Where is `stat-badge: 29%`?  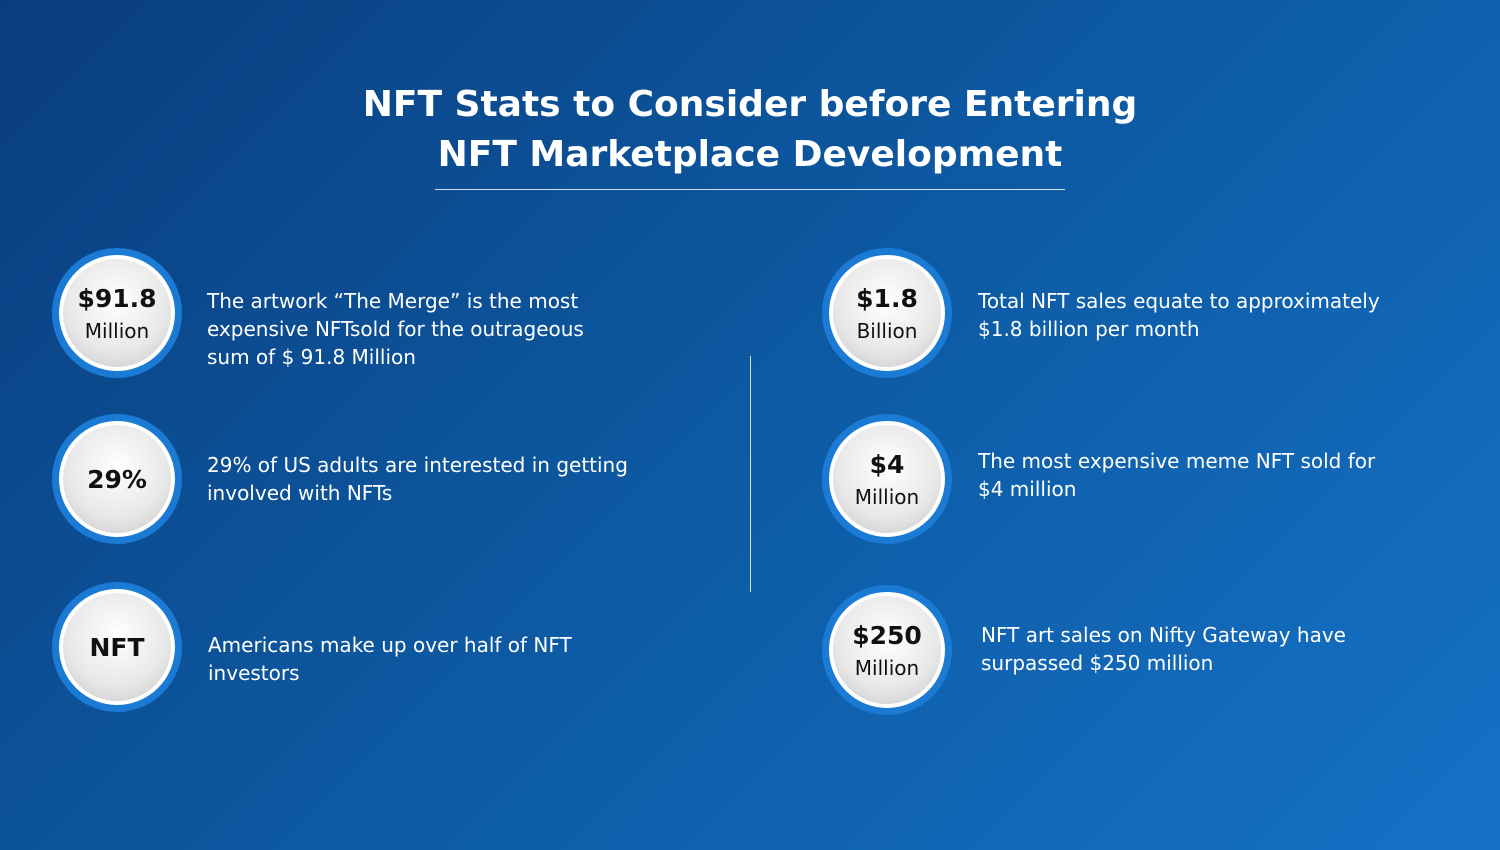 stat-badge: 29% is located at coordinates (117, 479).